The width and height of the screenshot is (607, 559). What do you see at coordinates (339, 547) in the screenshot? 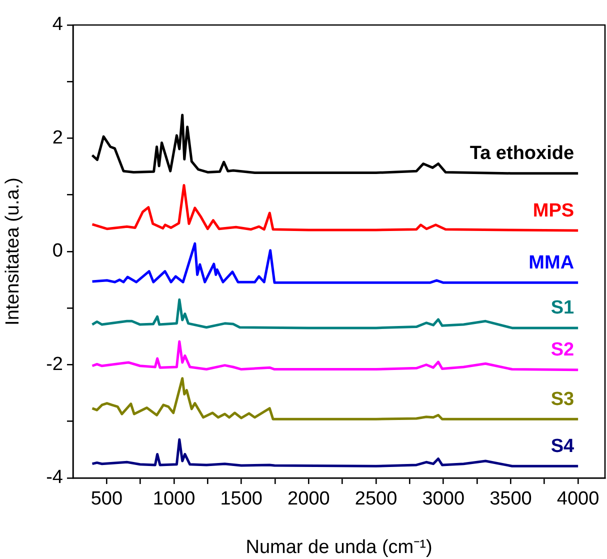
I see `x-axis-title: Numar de unda (cm⁻¹)` at bounding box center [339, 547].